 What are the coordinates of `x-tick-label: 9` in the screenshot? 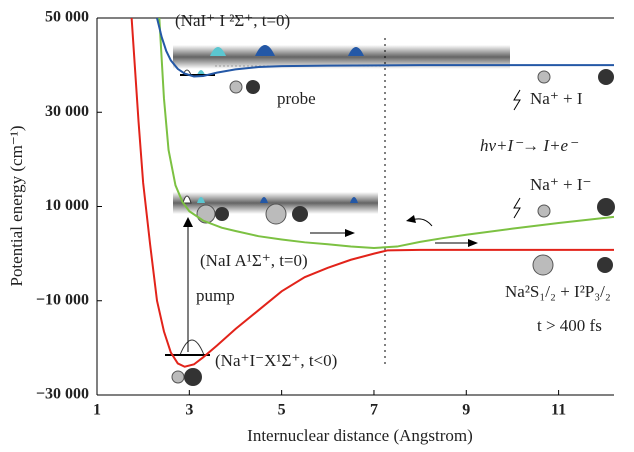 It's located at (466, 410).